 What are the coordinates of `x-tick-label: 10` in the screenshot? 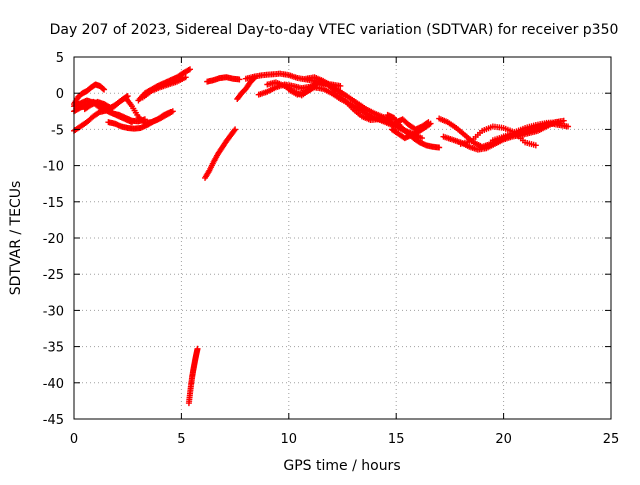 It's located at (289, 439).